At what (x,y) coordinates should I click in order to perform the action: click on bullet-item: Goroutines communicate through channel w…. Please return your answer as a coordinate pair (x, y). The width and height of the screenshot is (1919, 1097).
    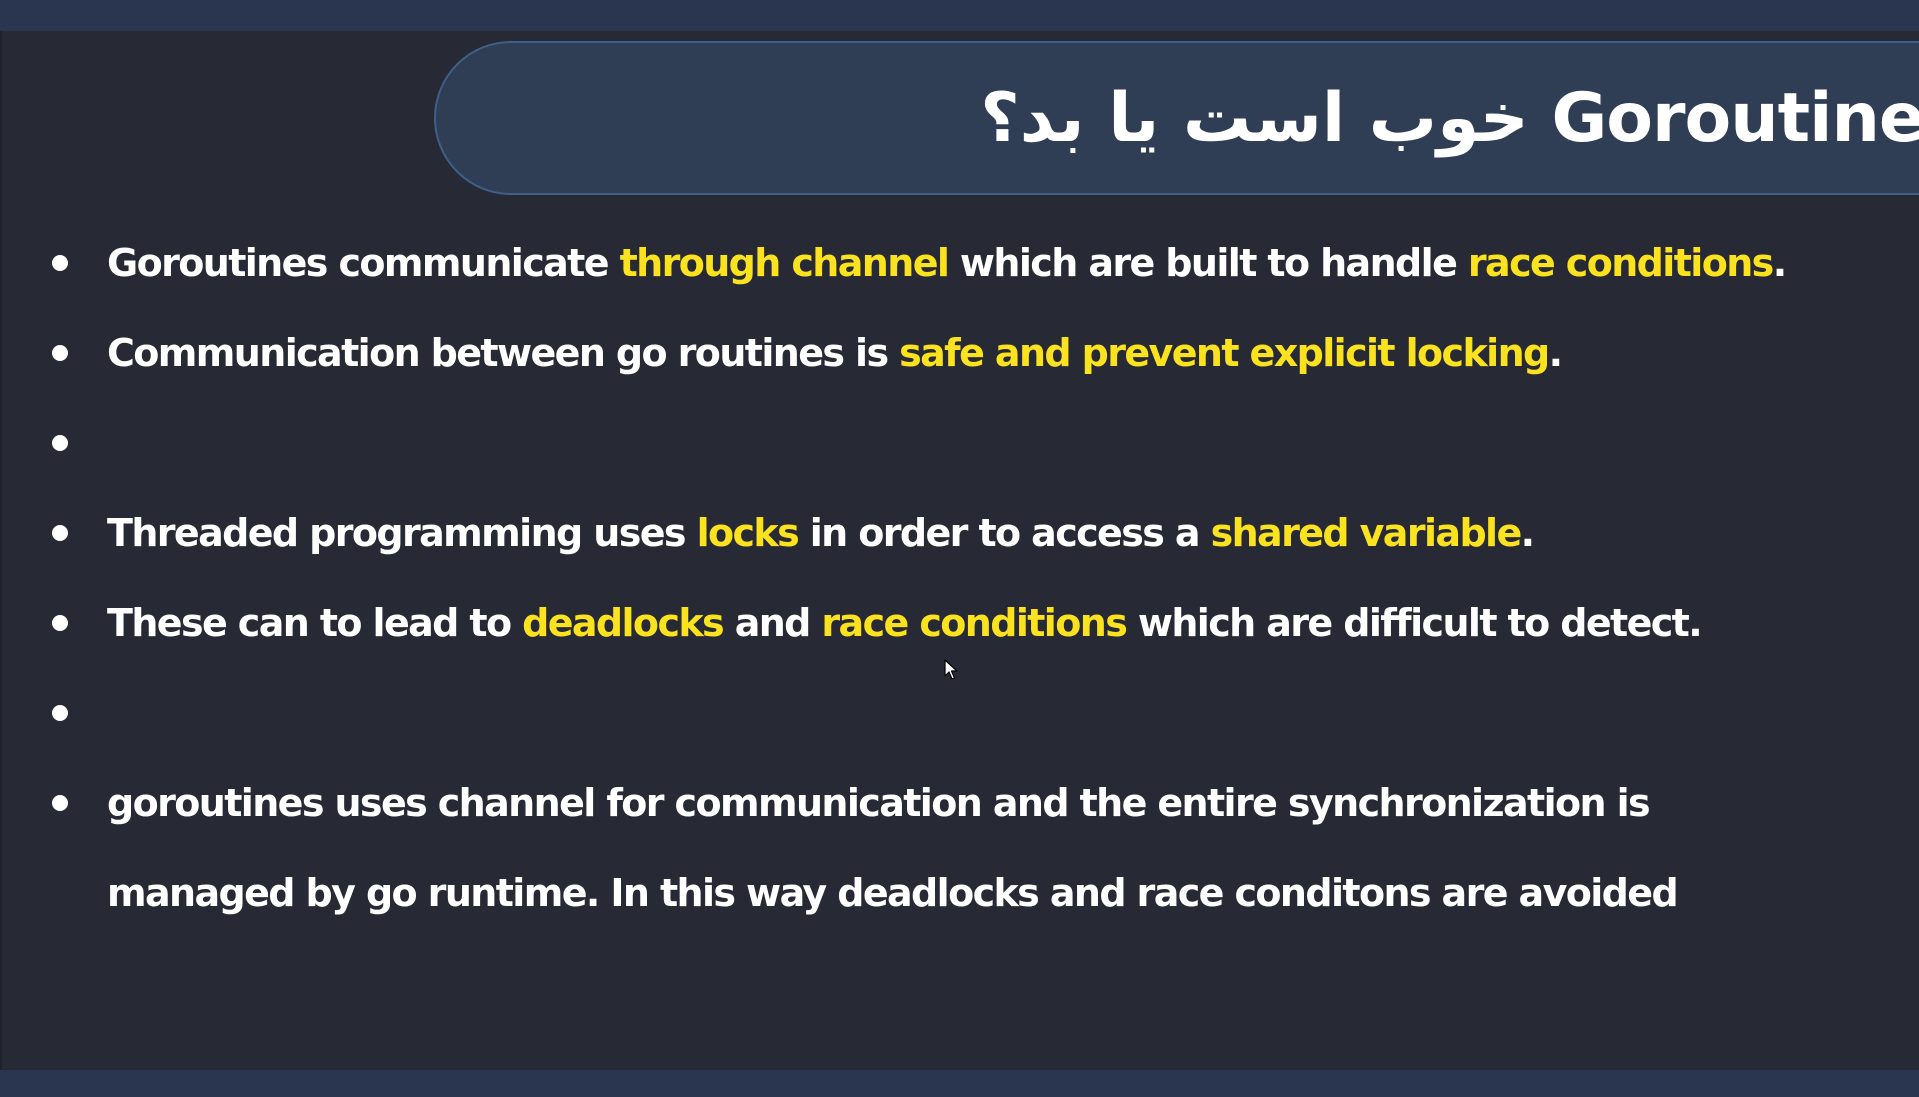
    Looking at the image, I should click on (960, 264).